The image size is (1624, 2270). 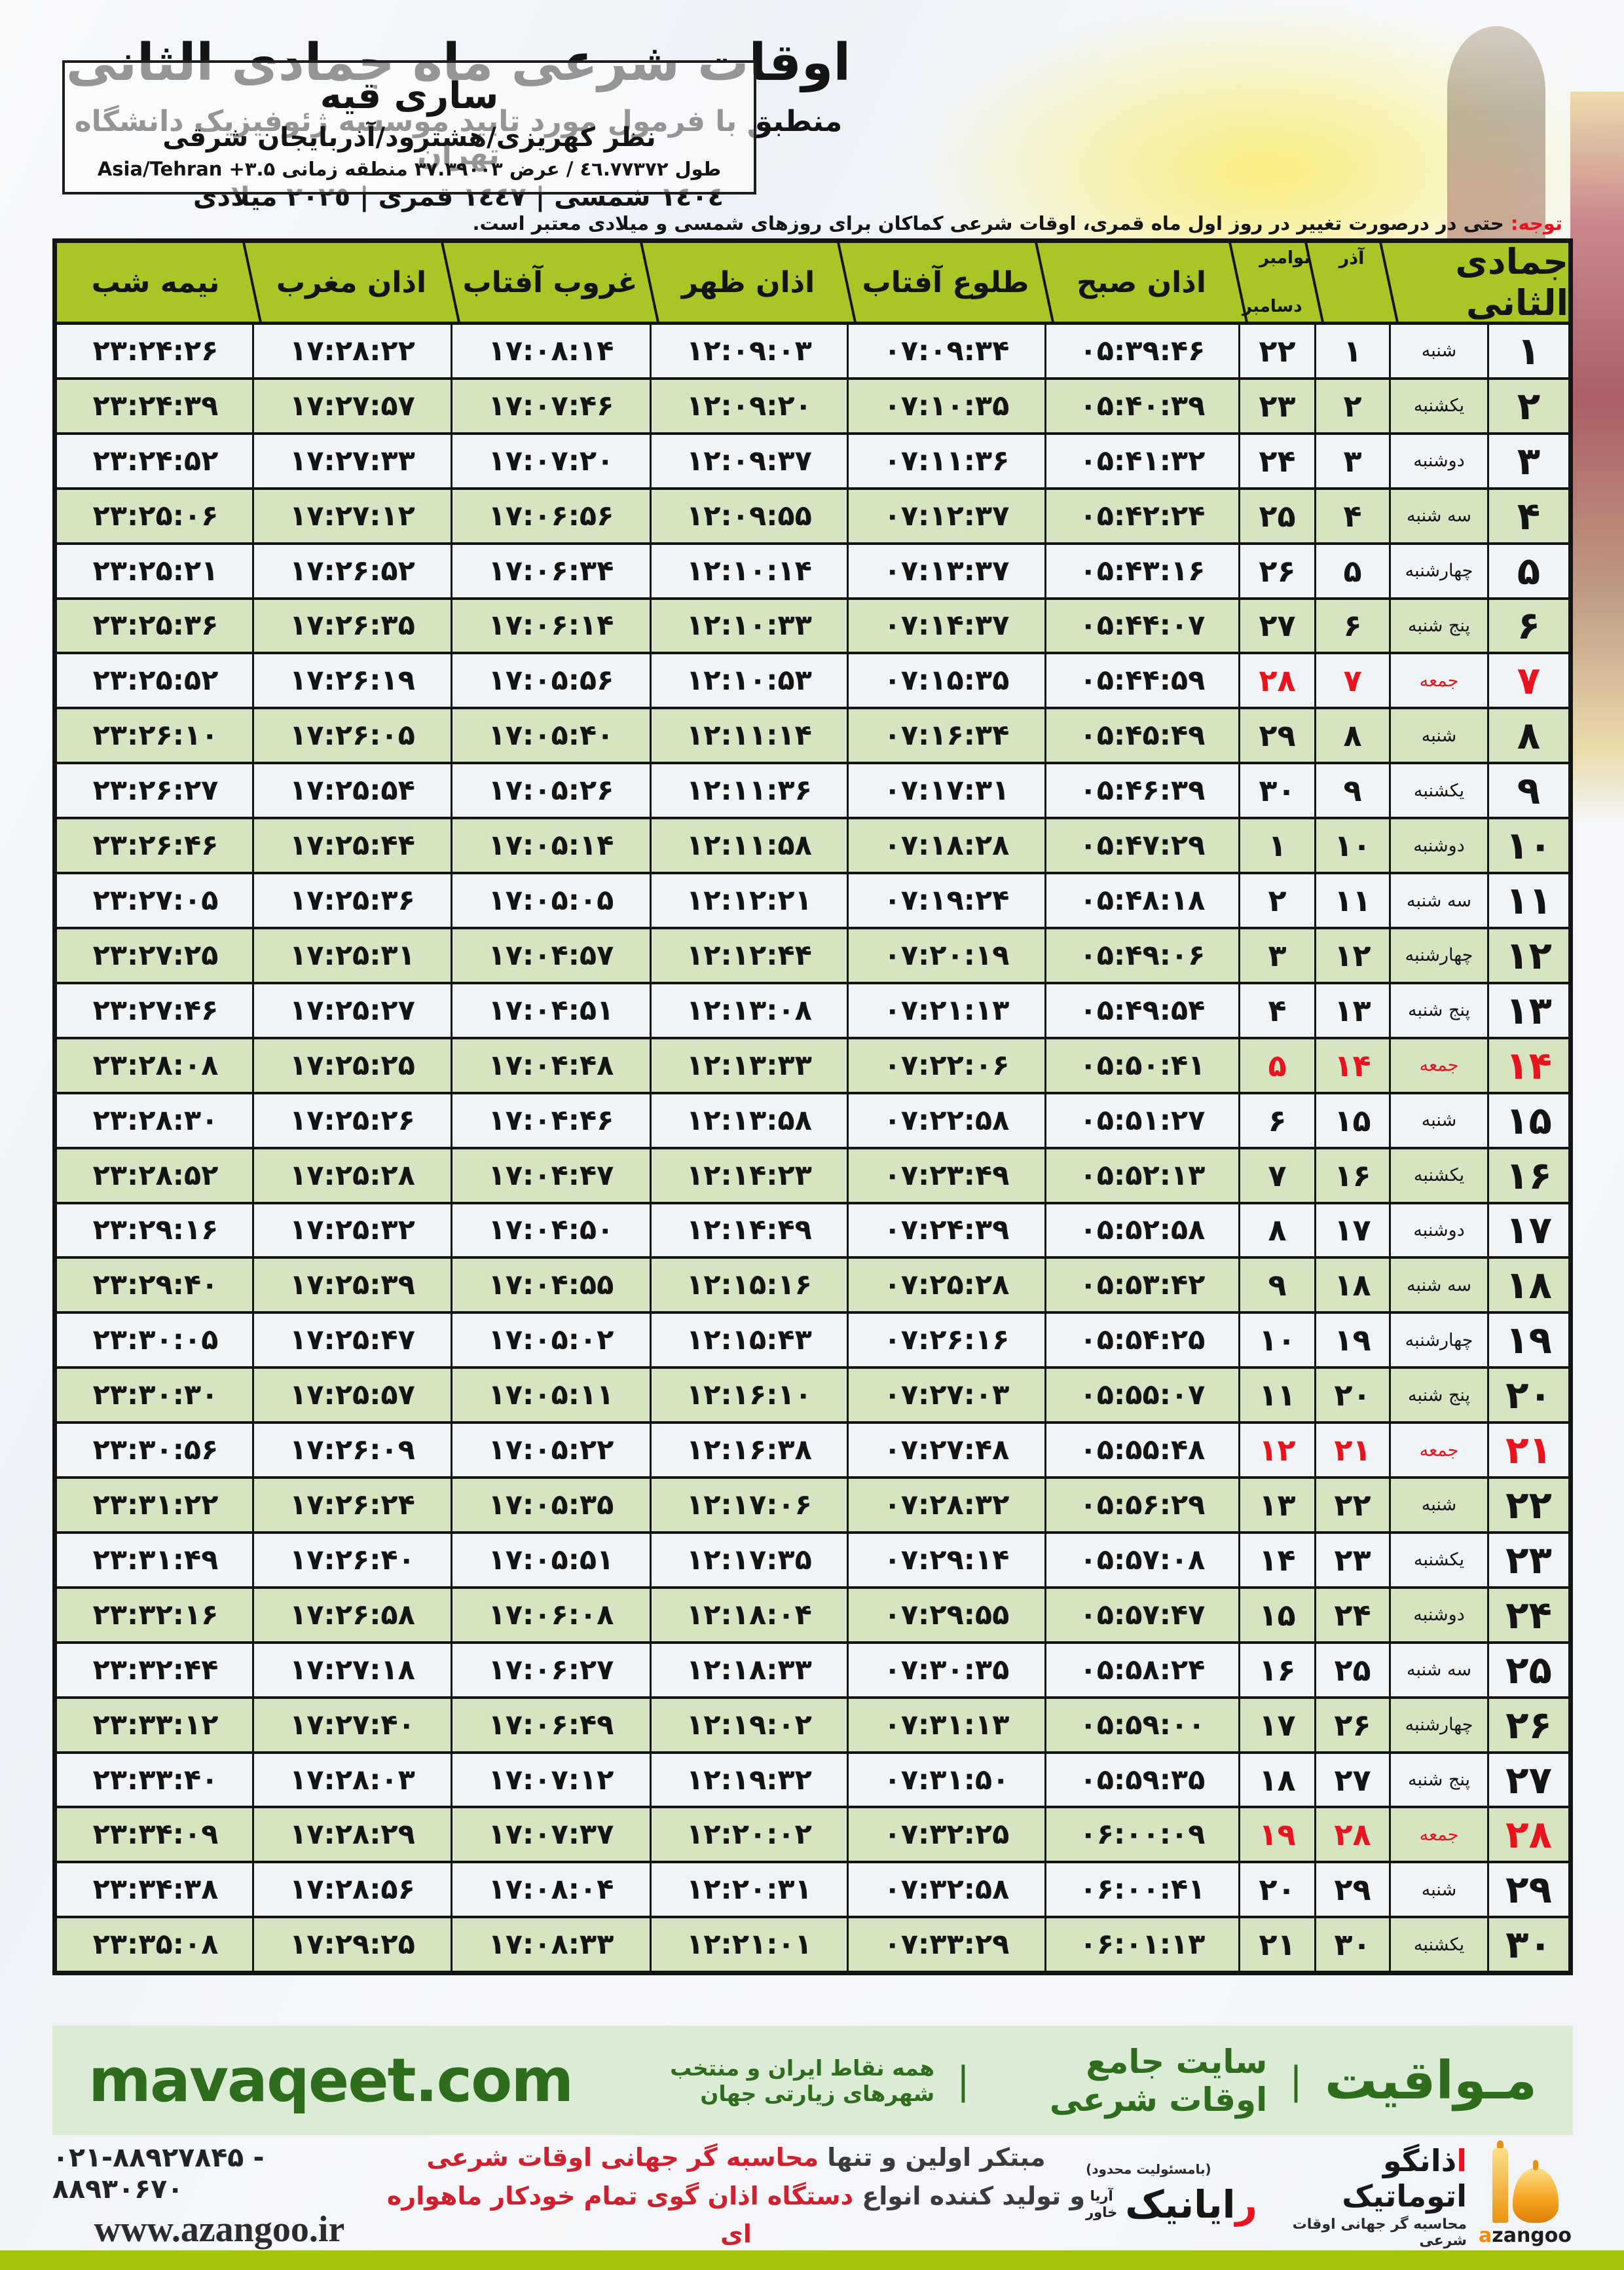 I want to click on cell-dawn-adhan: ۰۵:۵۵:۰۷, so click(x=1141, y=1395).